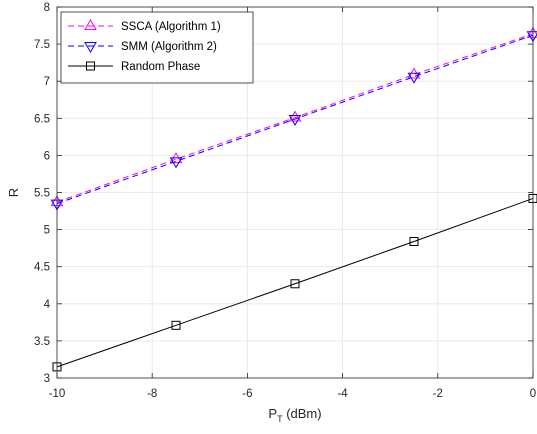 Image resolution: width=537 pixels, height=434 pixels. I want to click on x-tick-label: -10, so click(57, 394).